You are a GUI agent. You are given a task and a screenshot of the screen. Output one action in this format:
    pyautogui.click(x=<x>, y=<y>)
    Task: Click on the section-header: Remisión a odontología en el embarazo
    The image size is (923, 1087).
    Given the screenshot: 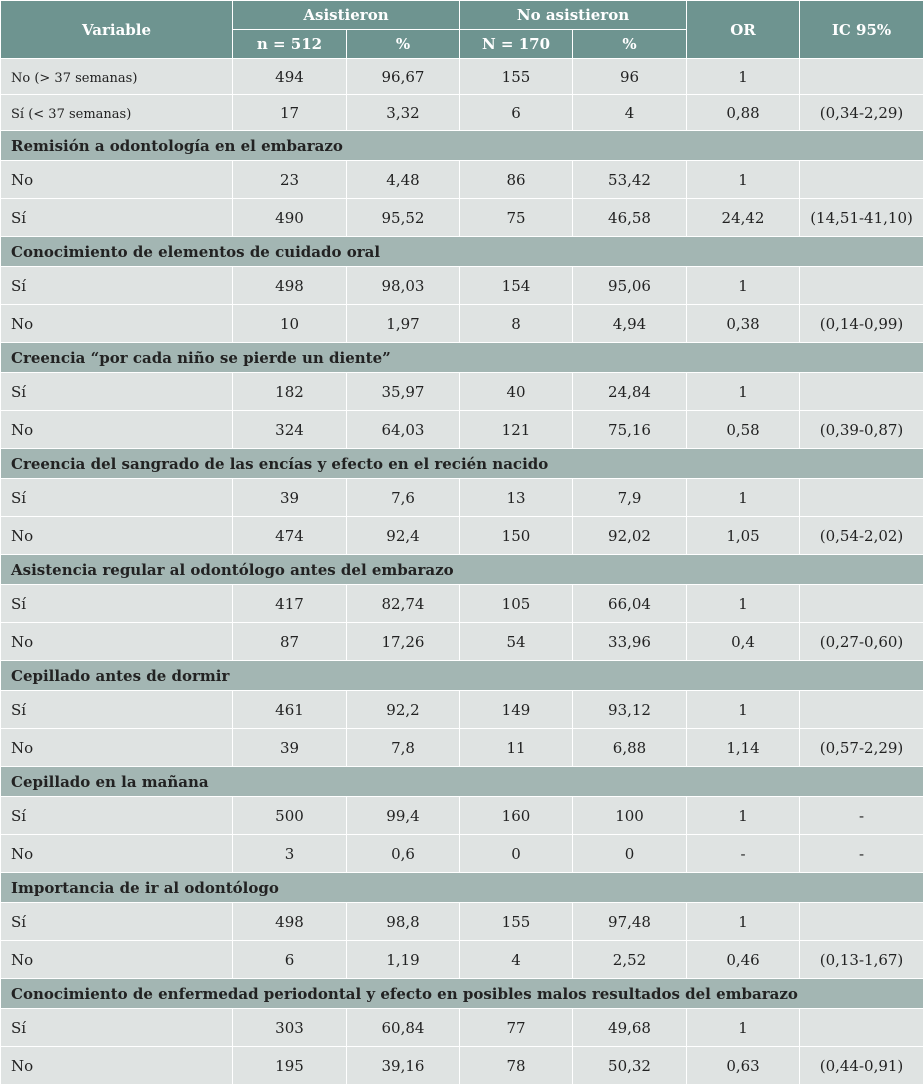 What is the action you would take?
    pyautogui.click(x=461, y=145)
    